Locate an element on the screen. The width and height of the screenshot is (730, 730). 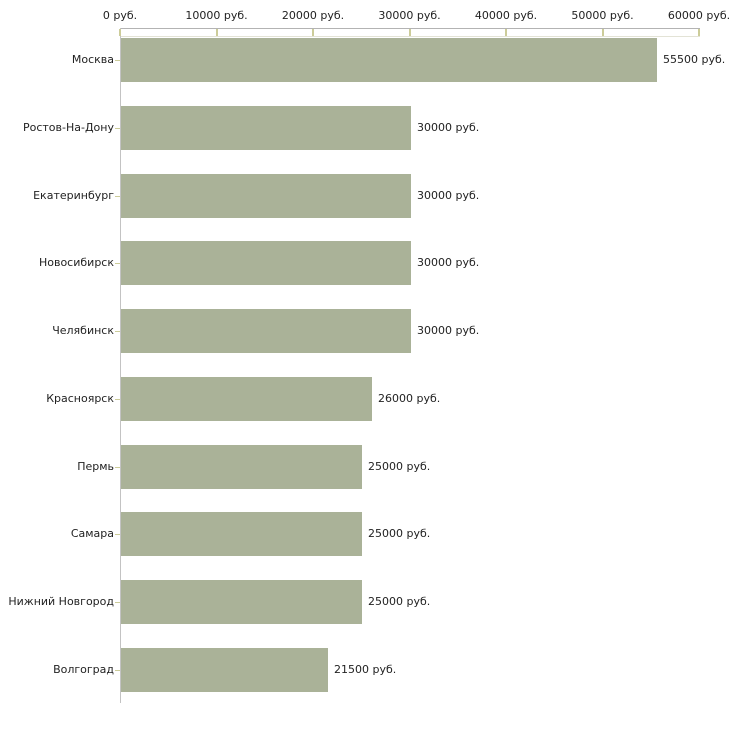
category-label: Новосибирск is located at coordinates (76, 263).